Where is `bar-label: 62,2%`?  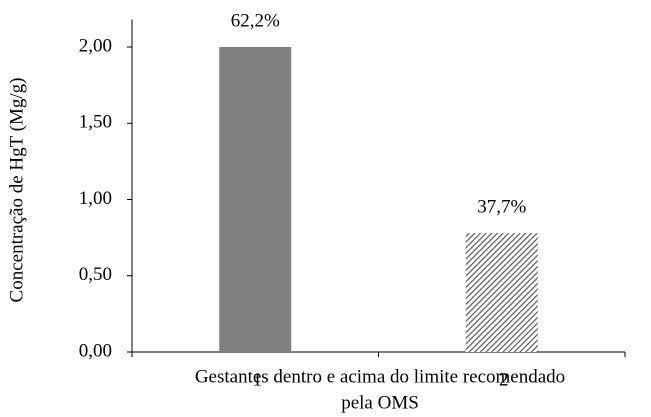
bar-label: 62,2% is located at coordinates (255, 20).